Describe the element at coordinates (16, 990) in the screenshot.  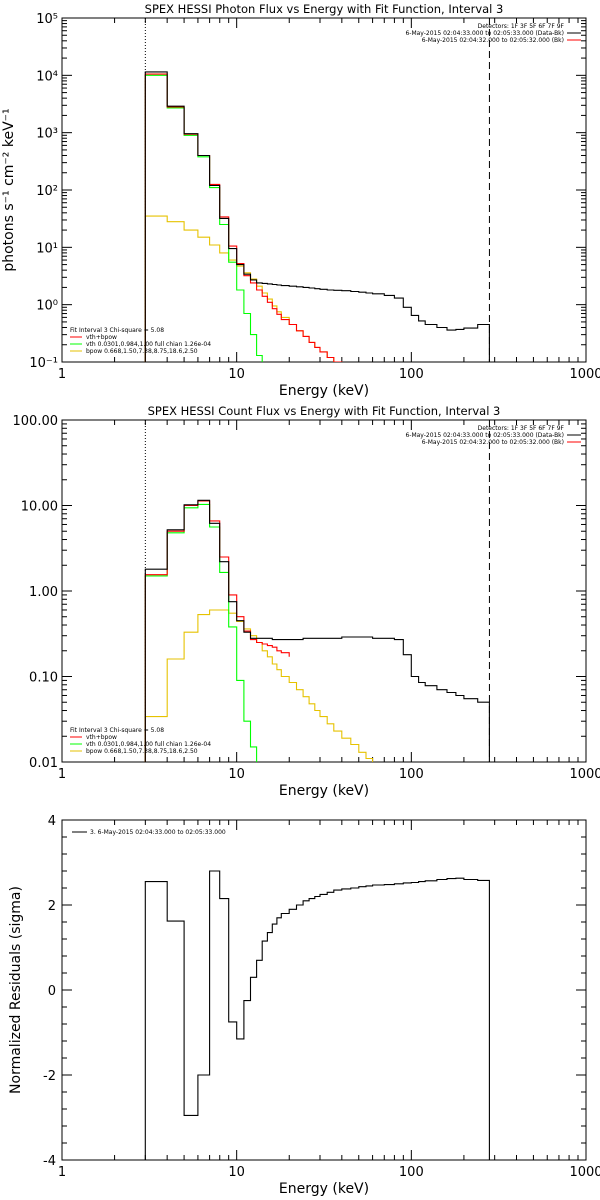
I see `y-axis-label: Normalized Residuals (sigma)` at that location.